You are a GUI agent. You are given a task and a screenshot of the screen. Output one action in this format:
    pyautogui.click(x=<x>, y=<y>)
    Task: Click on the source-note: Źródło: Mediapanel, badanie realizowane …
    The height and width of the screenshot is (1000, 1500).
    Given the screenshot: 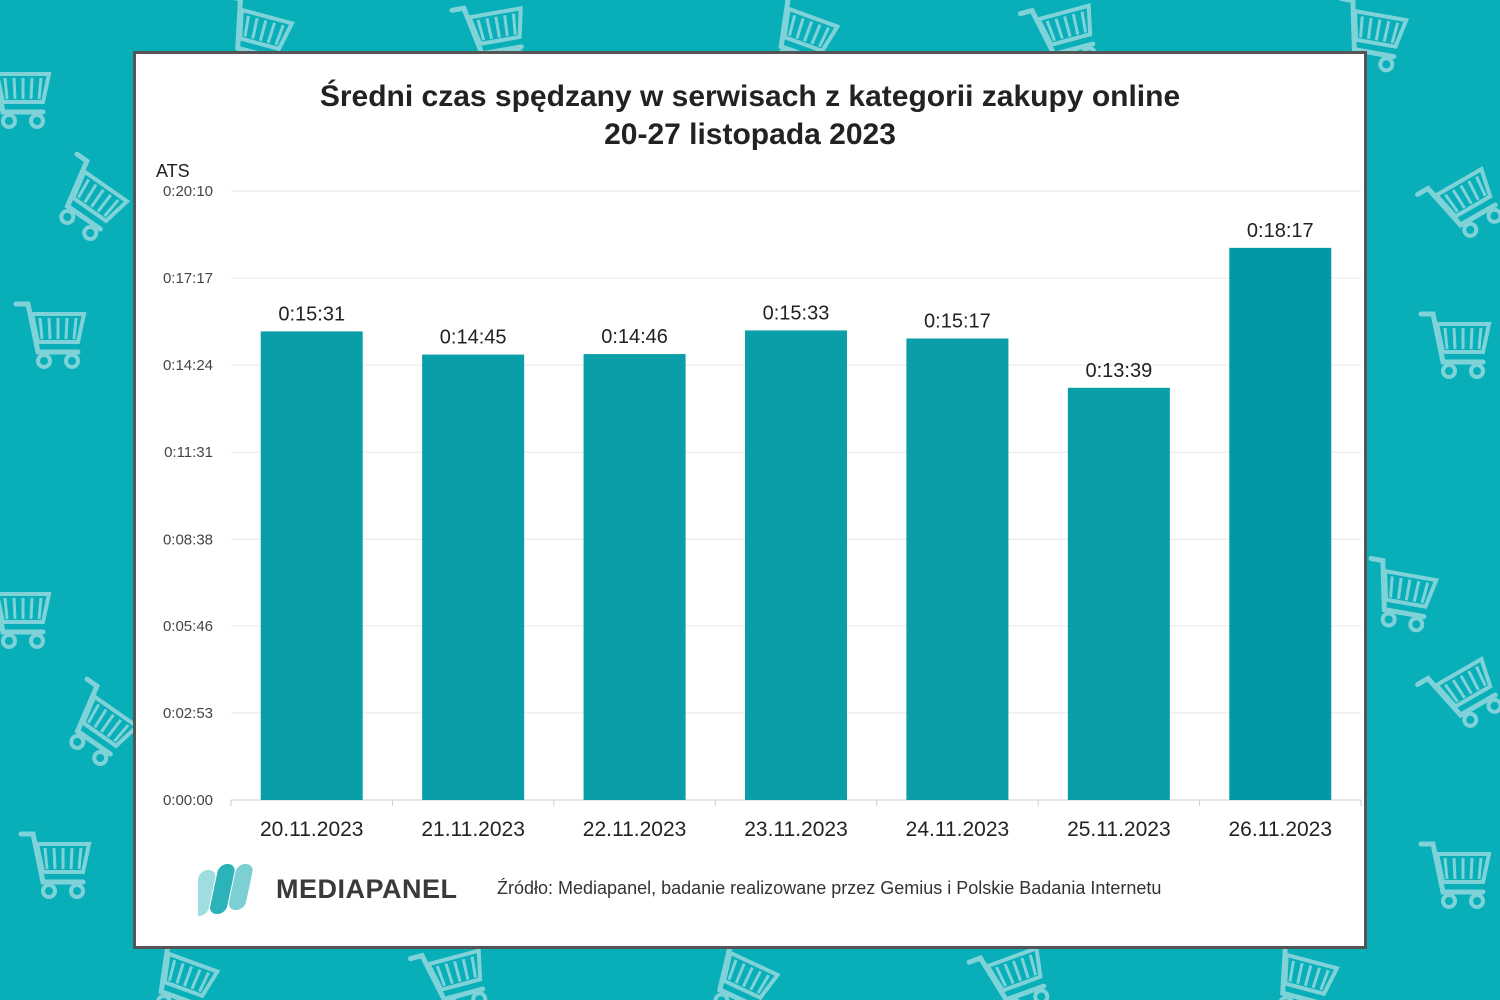 What is the action you would take?
    pyautogui.click(x=829, y=888)
    